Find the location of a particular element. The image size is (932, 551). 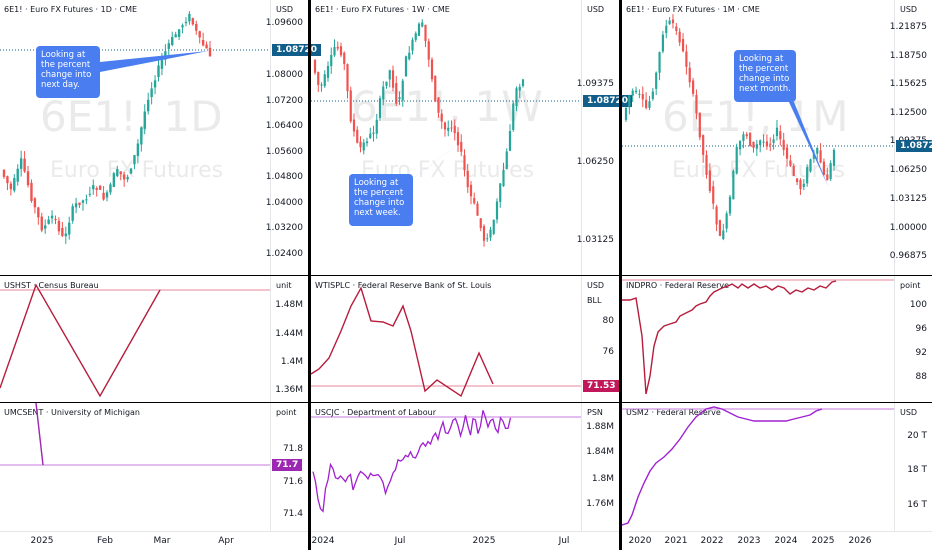

time-axis is located at coordinates (466, 541).